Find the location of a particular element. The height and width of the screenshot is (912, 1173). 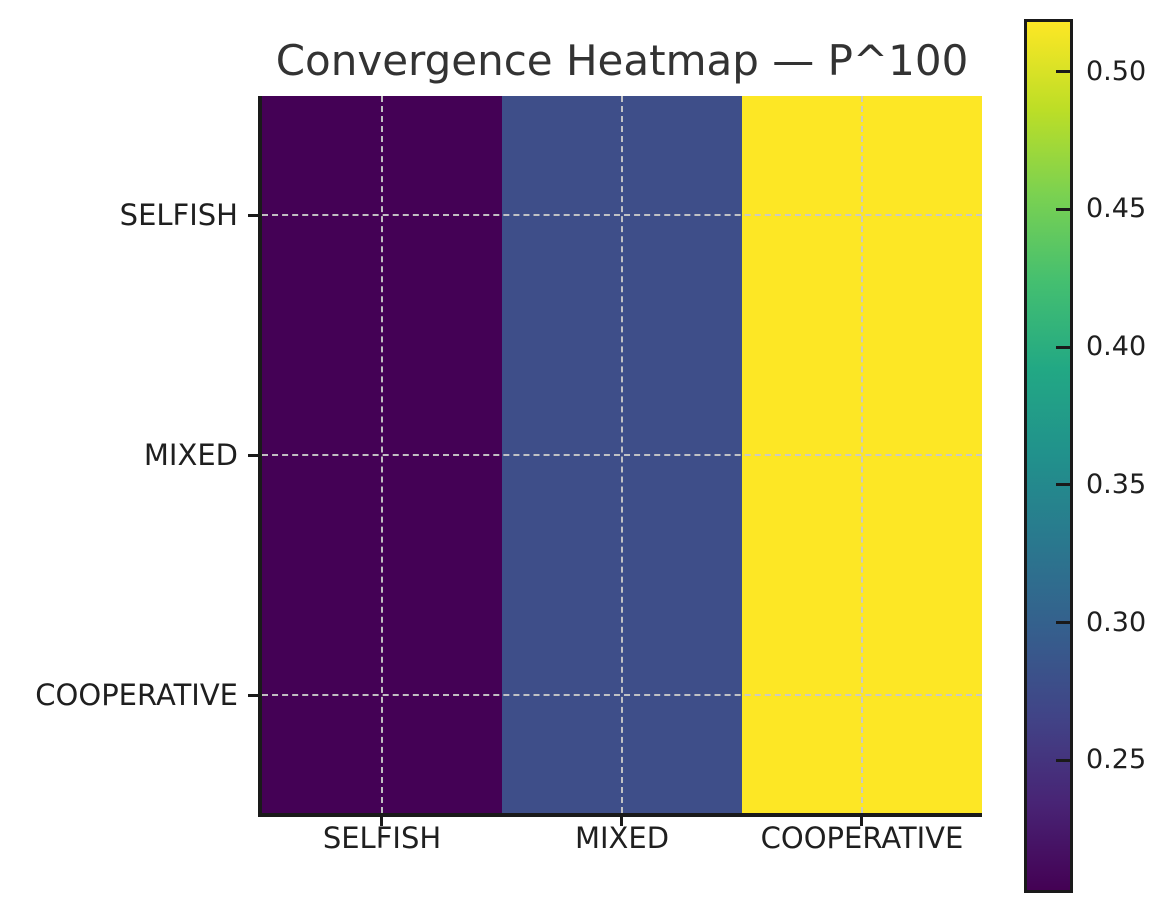

y-tick-label-selfish: SELFISH is located at coordinates (178, 215).